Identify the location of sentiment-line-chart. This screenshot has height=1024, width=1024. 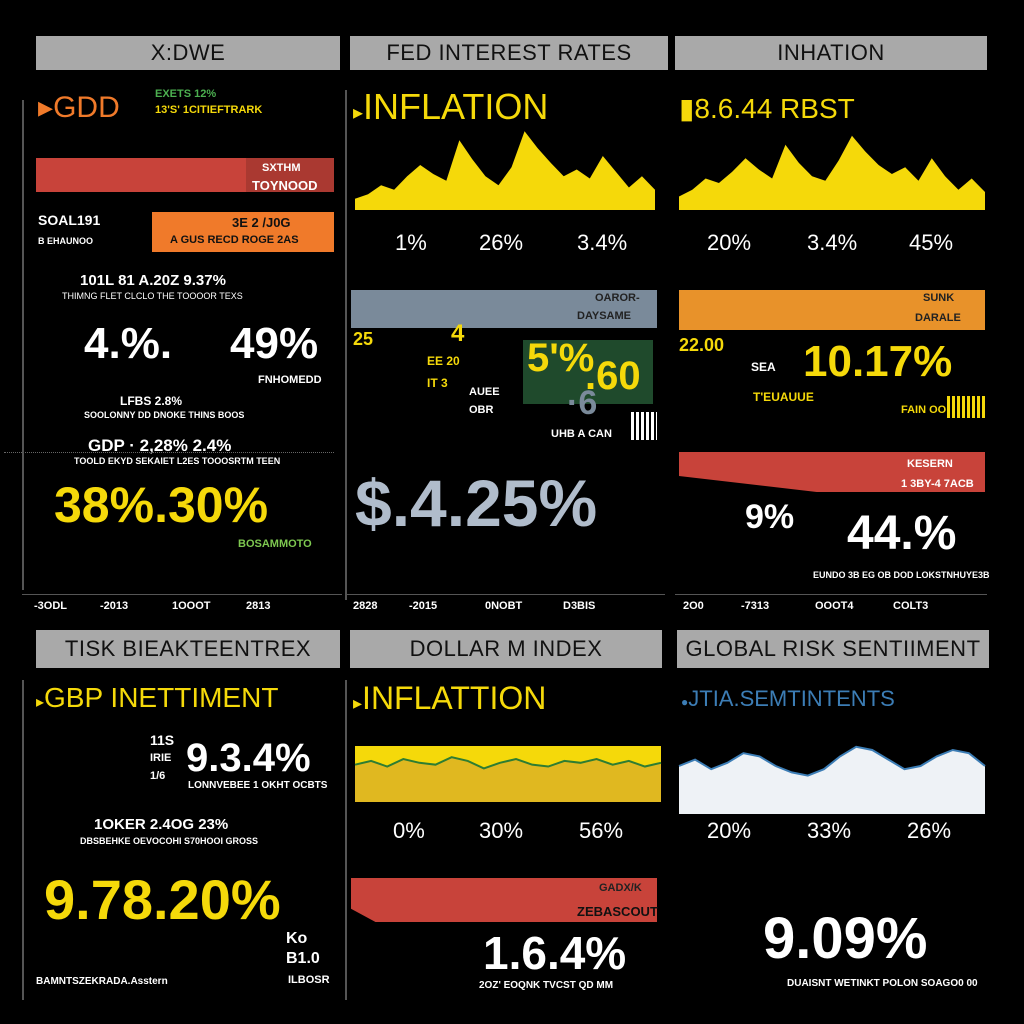
(832, 779).